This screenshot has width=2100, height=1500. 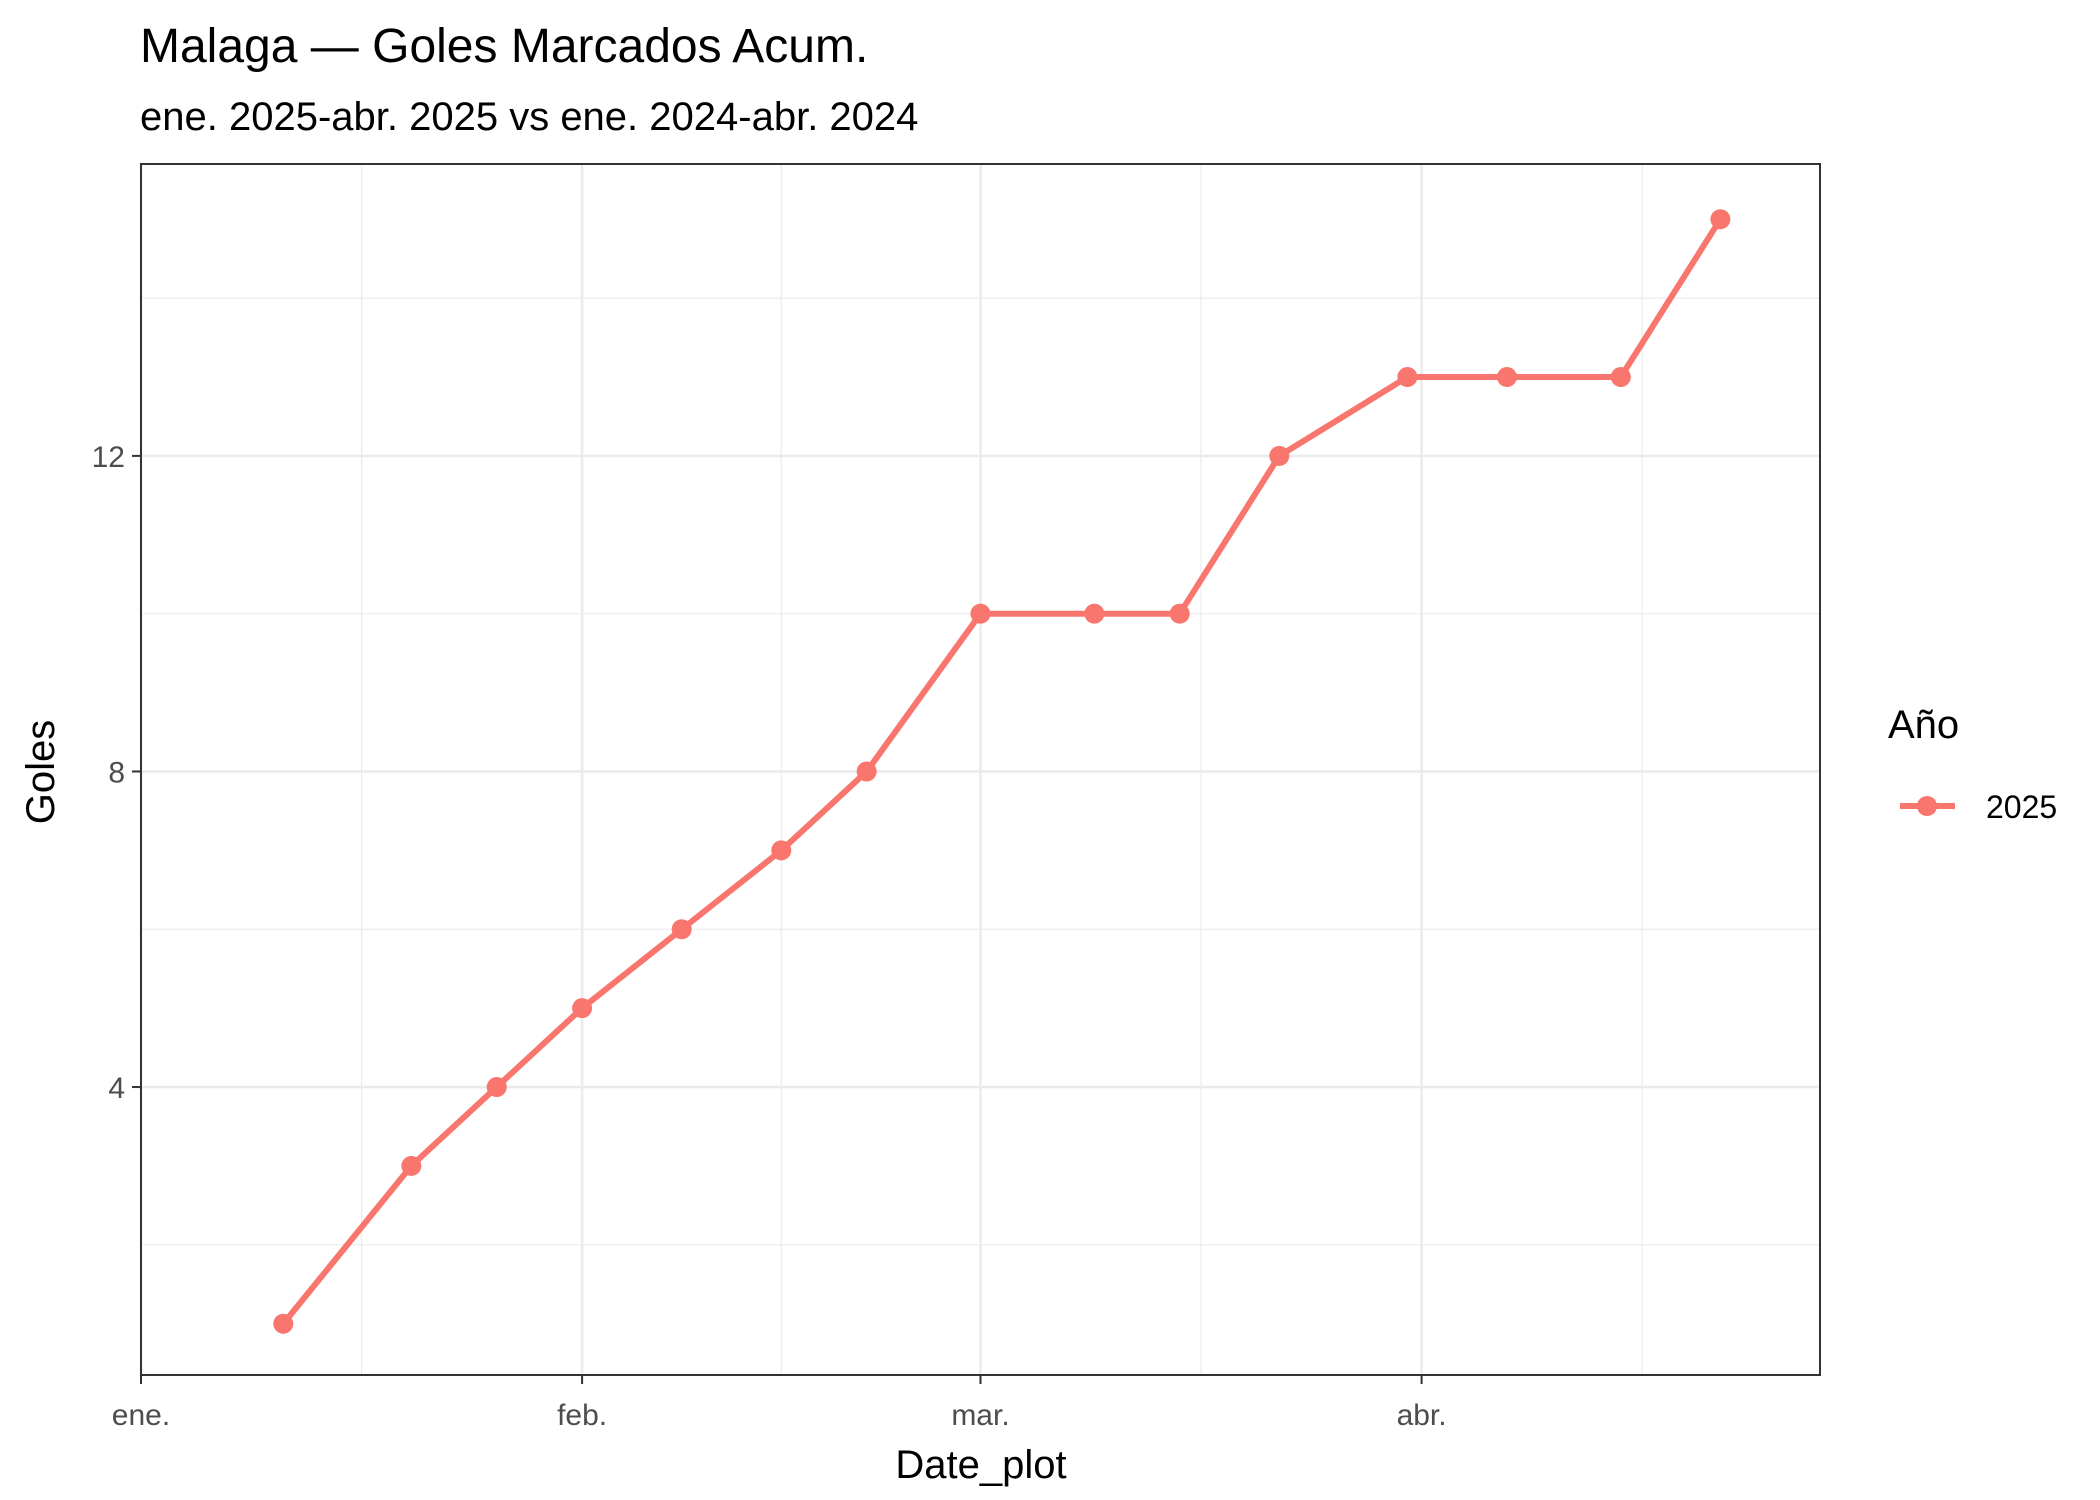 What do you see at coordinates (108, 457) in the screenshot?
I see `y-tick-label: 12` at bounding box center [108, 457].